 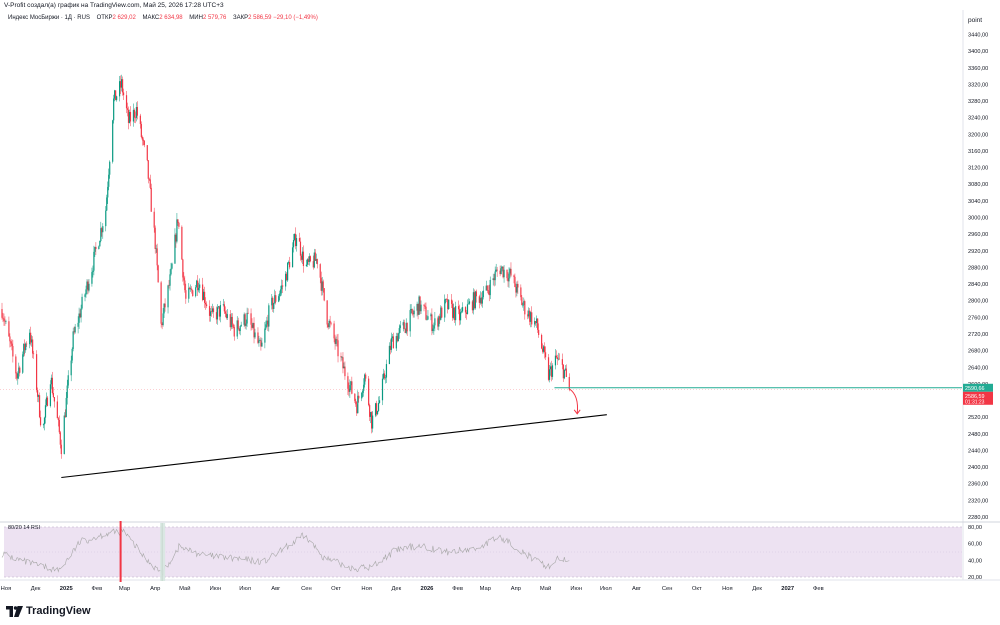 What do you see at coordinates (975, 553) in the screenshot?
I see `rsi-axis: 80,00 60,00 40,00 20,00` at bounding box center [975, 553].